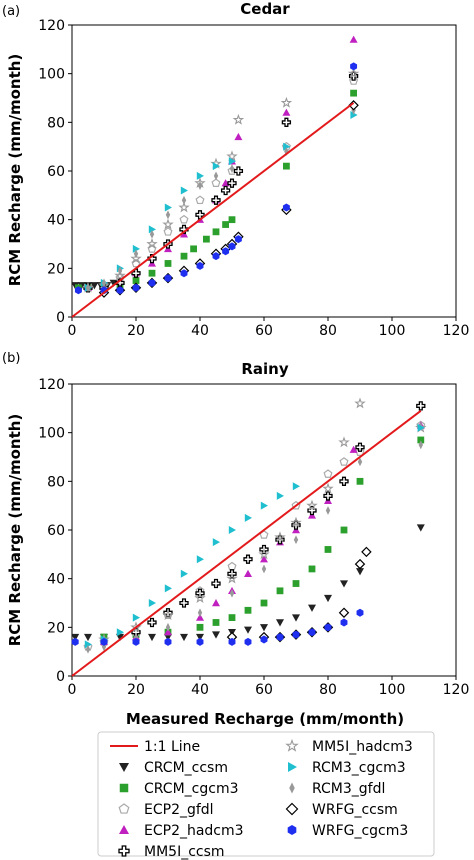  I want to click on panel-b-xlabel: Measured Recharge (mm/month), so click(265, 719).